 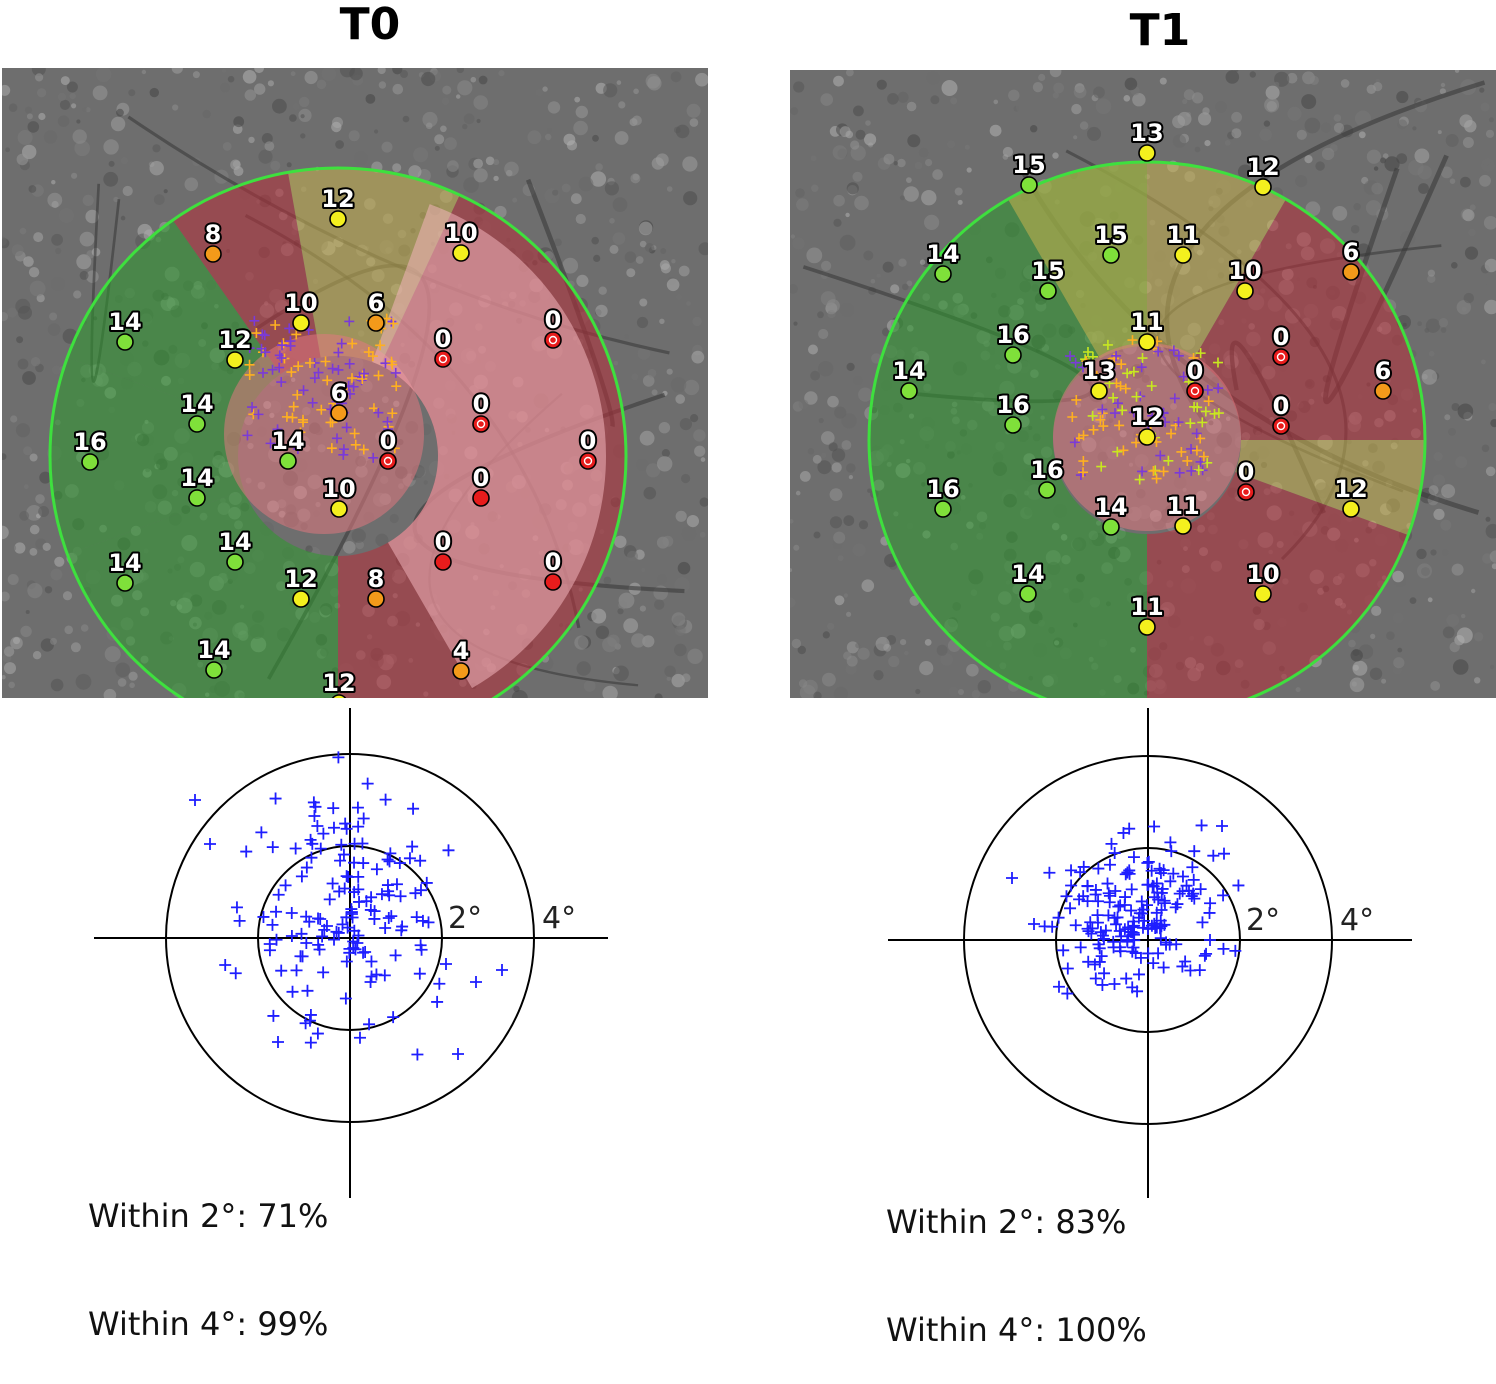 I want to click on stimulus-value-label: 12, so click(x=1146, y=417).